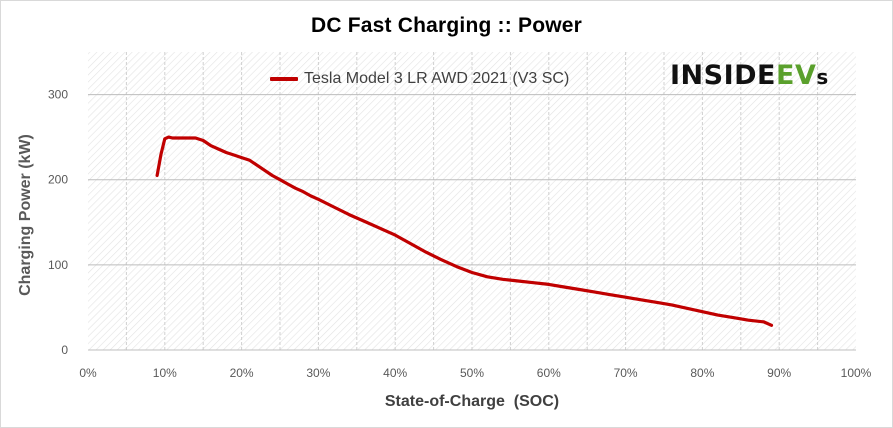 This screenshot has width=893, height=428. What do you see at coordinates (58, 180) in the screenshot?
I see `y-tick-label: 200` at bounding box center [58, 180].